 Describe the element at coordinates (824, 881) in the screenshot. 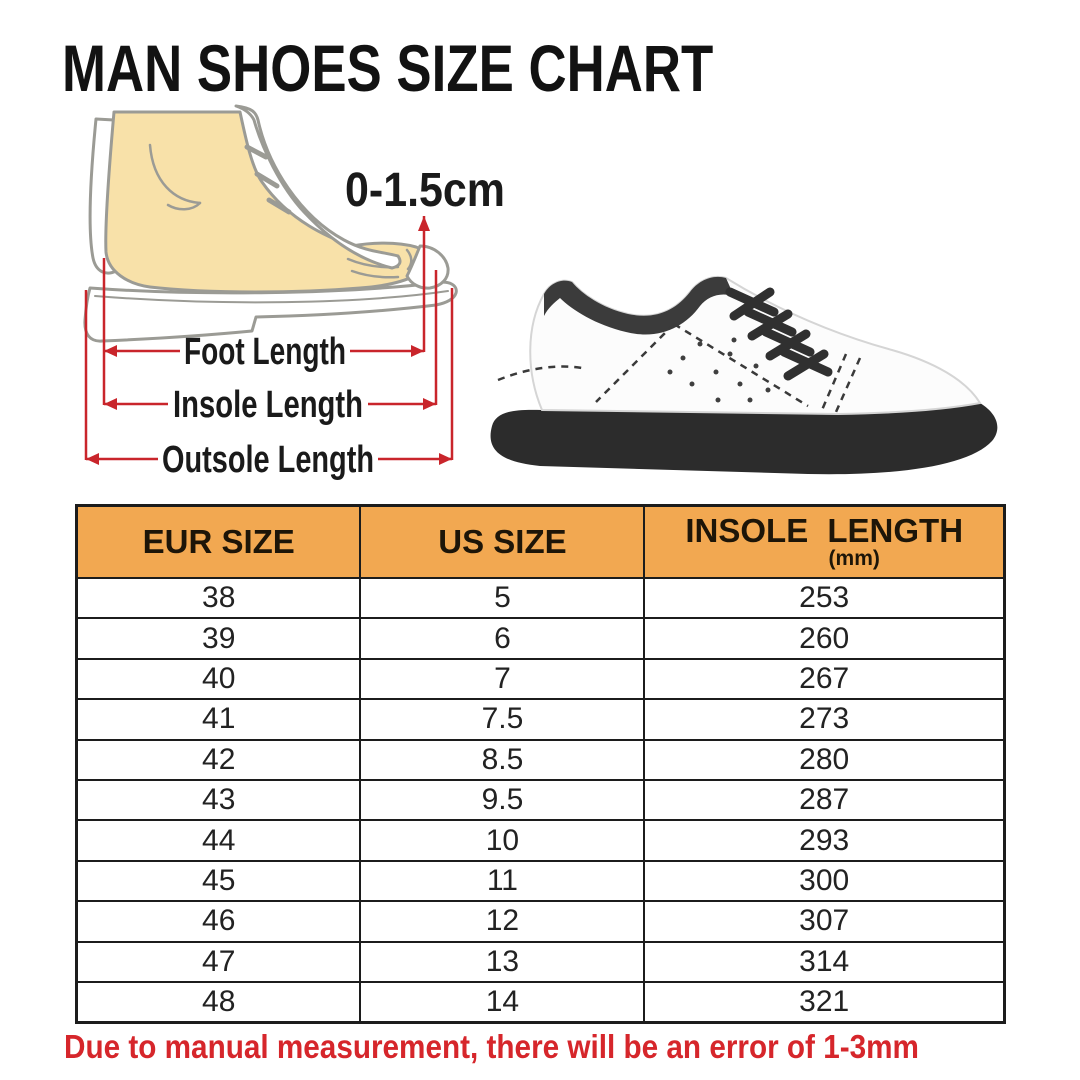

I see `insole-length-cell: 300` at that location.